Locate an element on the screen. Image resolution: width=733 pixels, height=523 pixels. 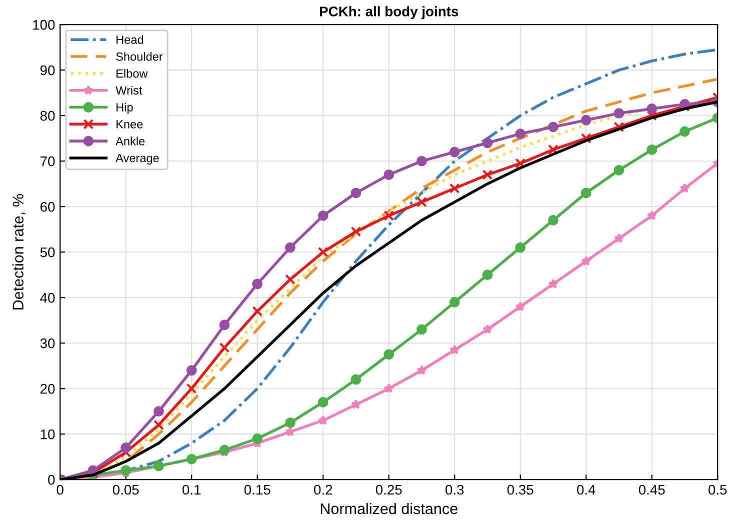
y-tick-label: 30 is located at coordinates (47, 343).